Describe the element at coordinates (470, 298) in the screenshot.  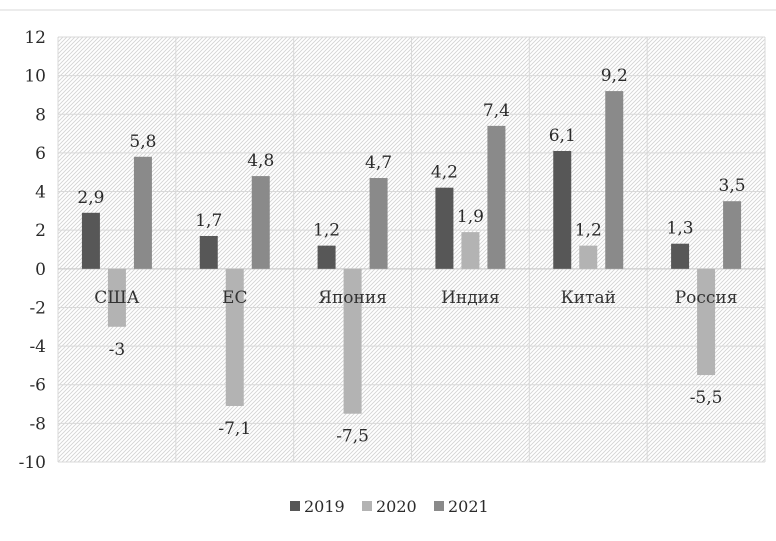
I see `category-label: Индия` at that location.